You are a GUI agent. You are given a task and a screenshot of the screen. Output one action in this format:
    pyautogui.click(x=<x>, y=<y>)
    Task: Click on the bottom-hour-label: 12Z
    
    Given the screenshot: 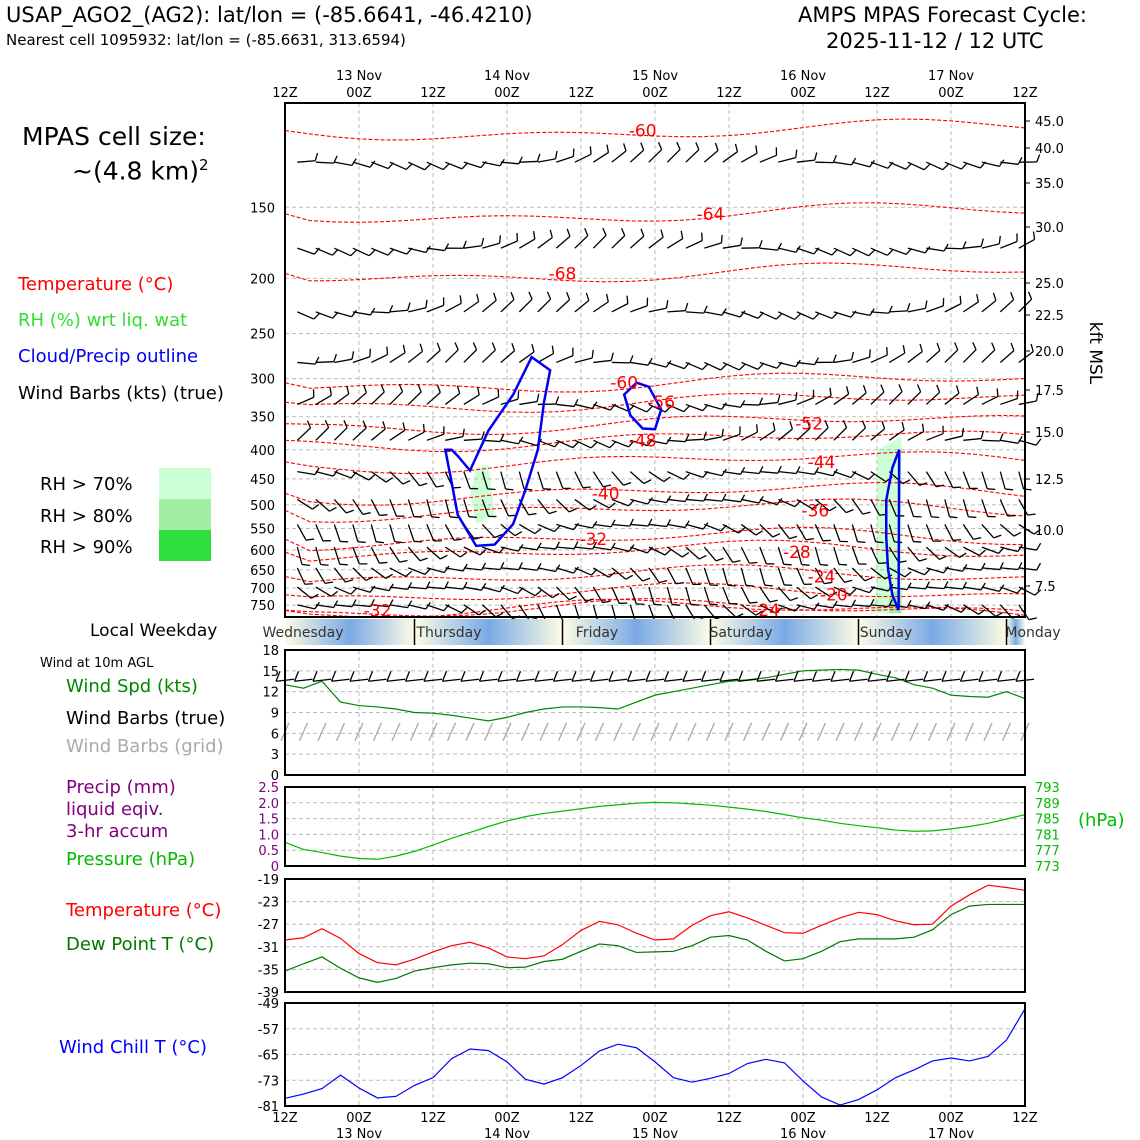 What is the action you would take?
    pyautogui.click(x=285, y=1118)
    